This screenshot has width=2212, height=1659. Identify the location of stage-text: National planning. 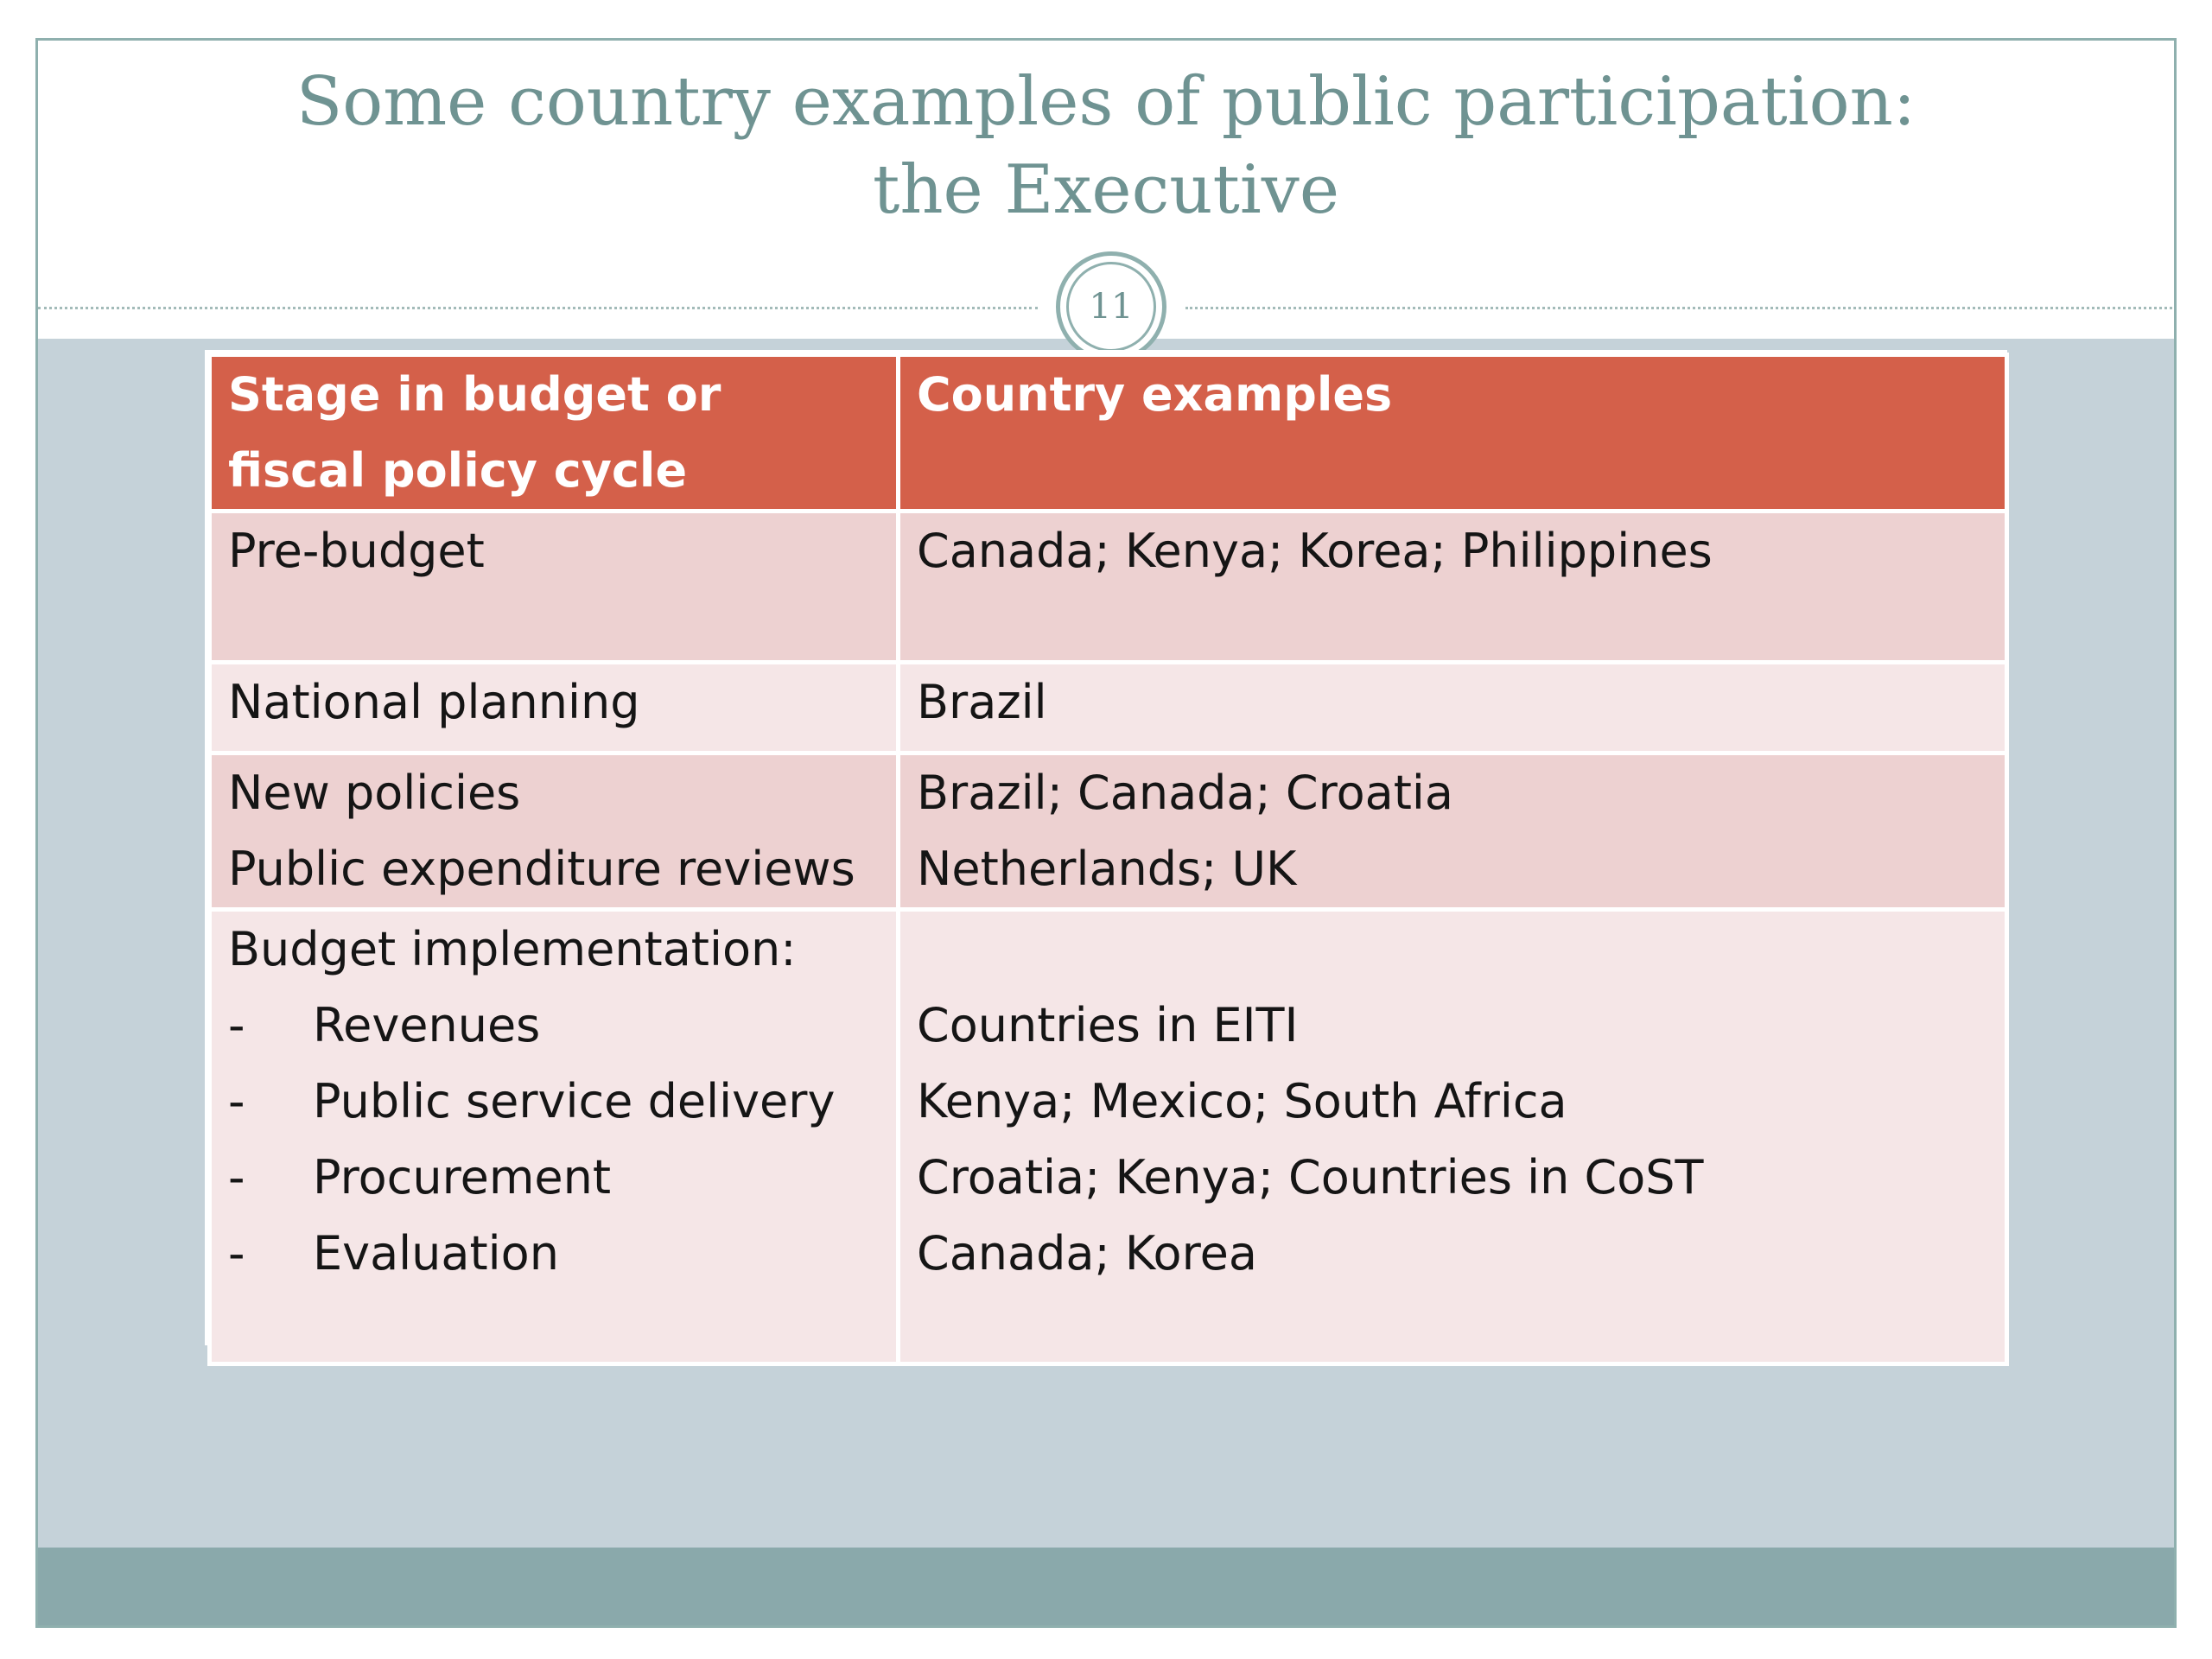
(434, 702).